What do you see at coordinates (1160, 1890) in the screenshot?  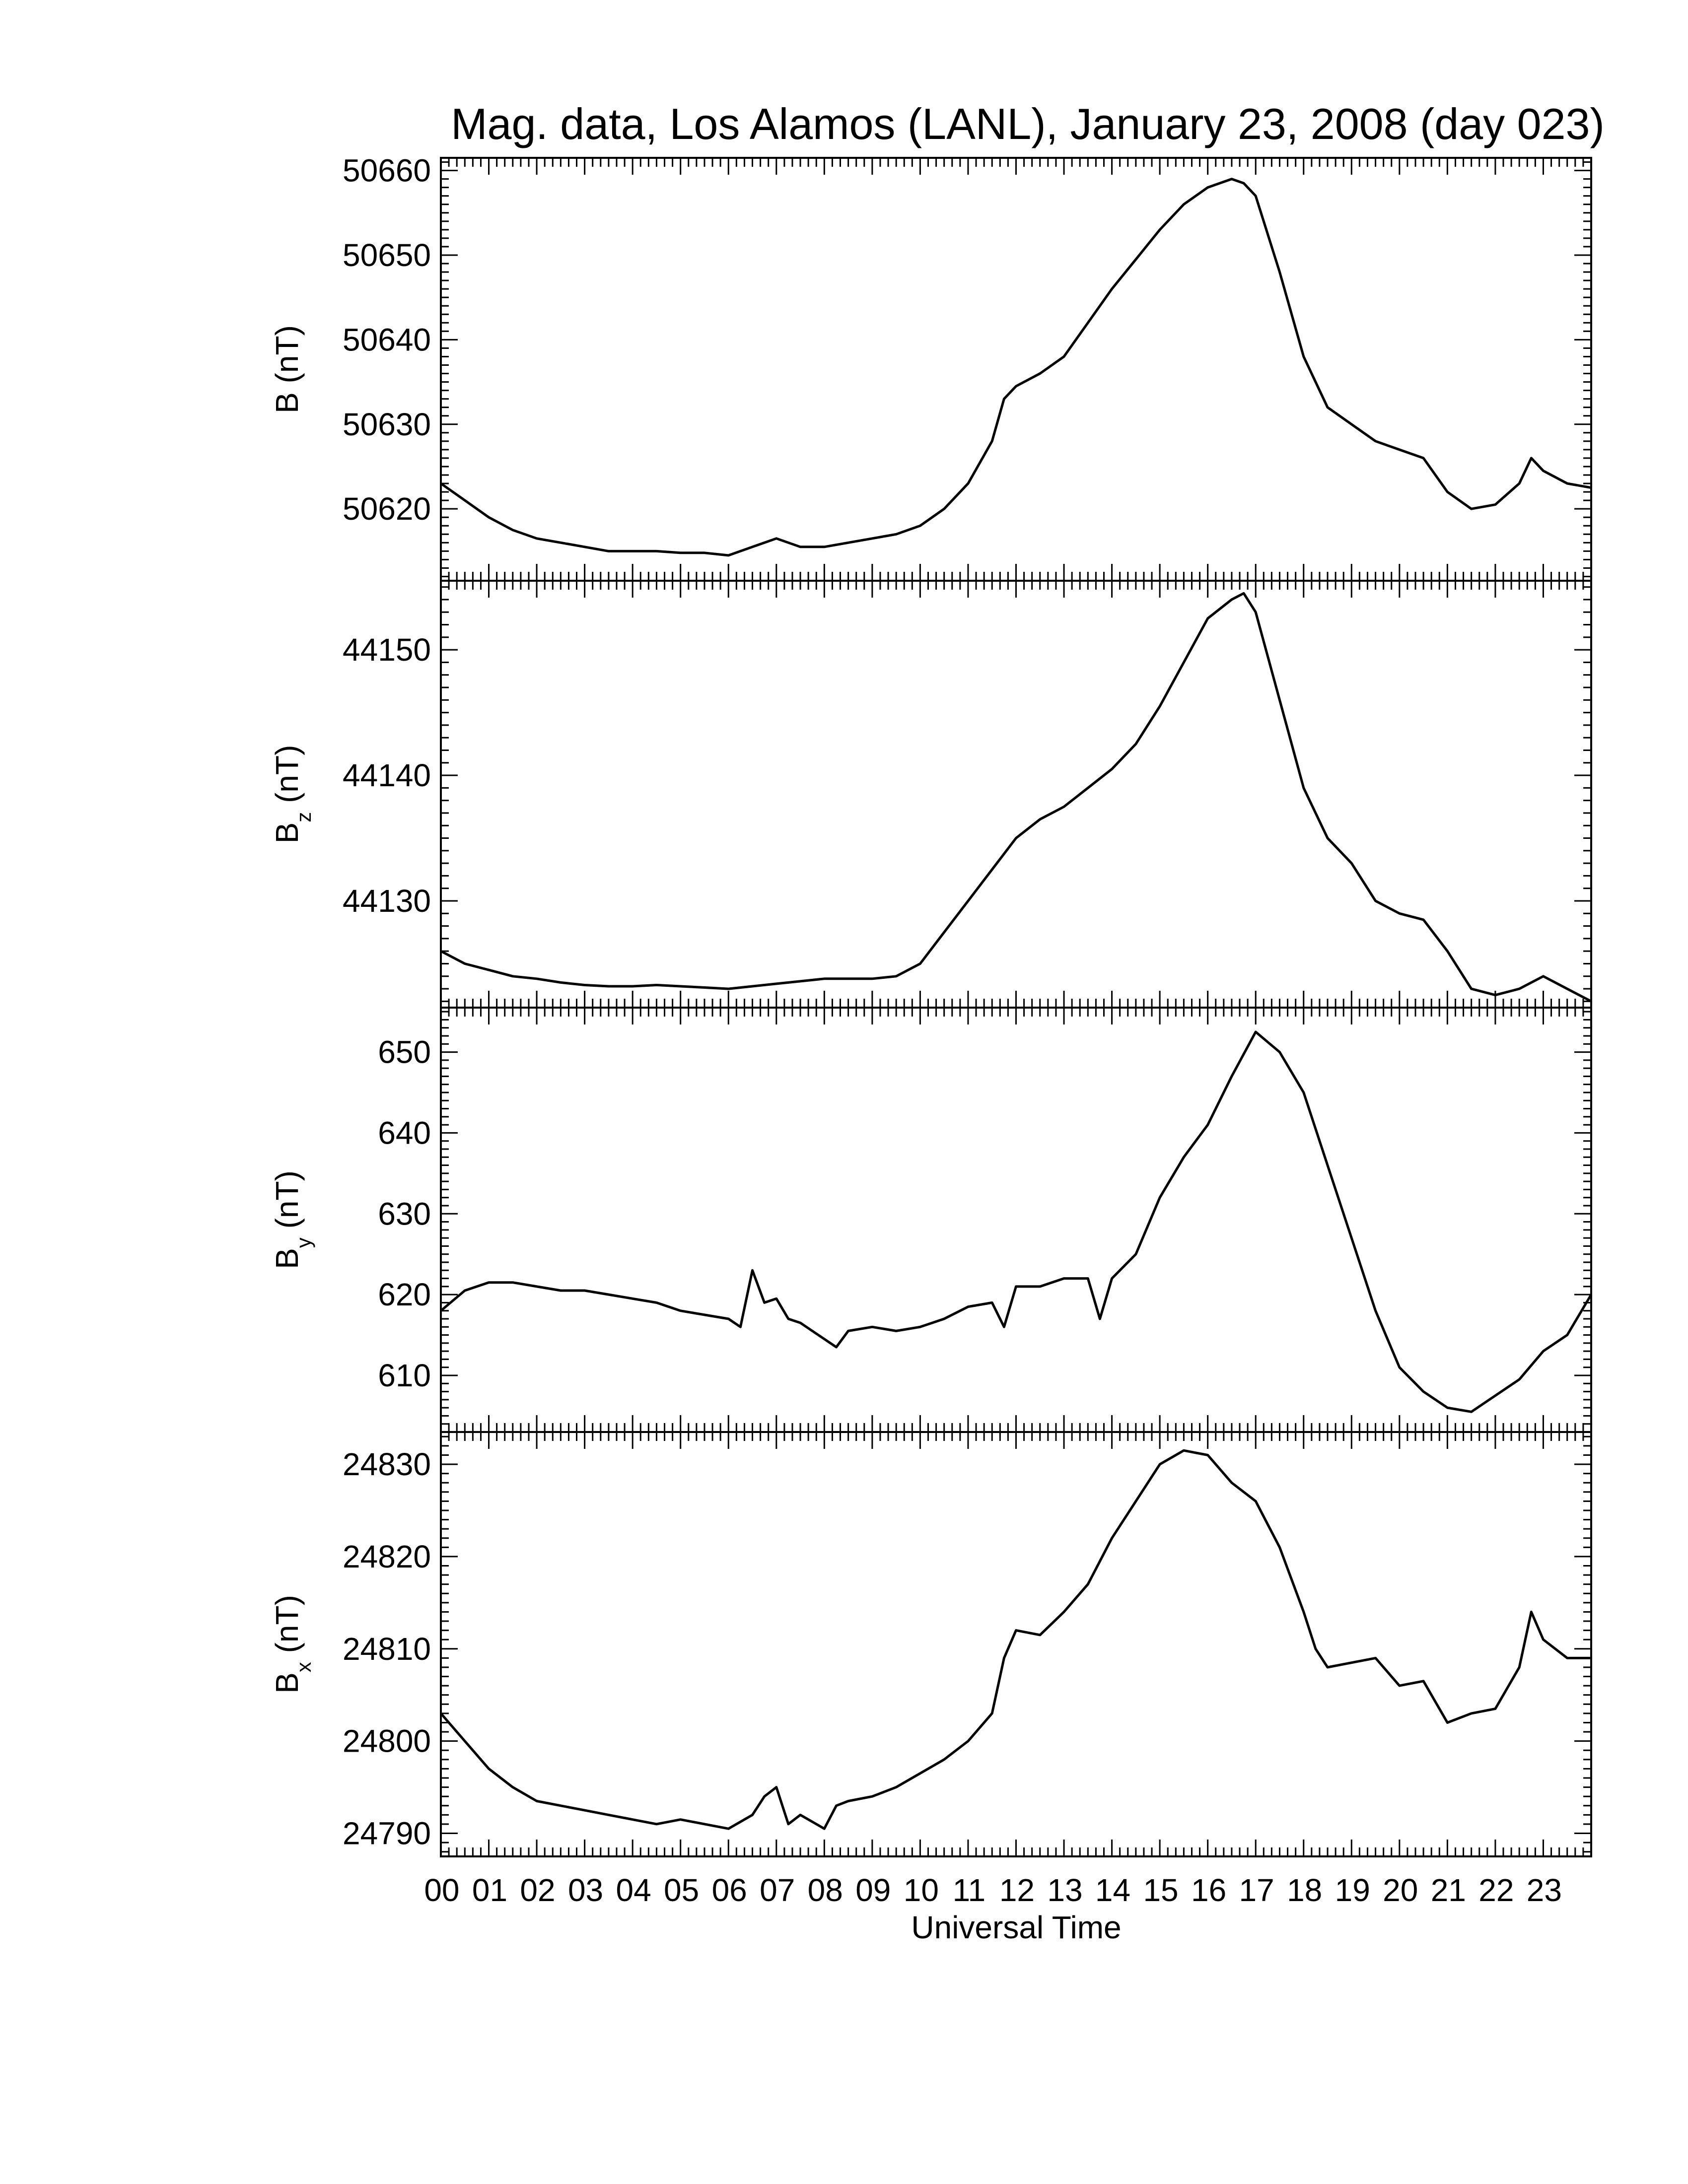 I see `x-tick-label: 15` at bounding box center [1160, 1890].